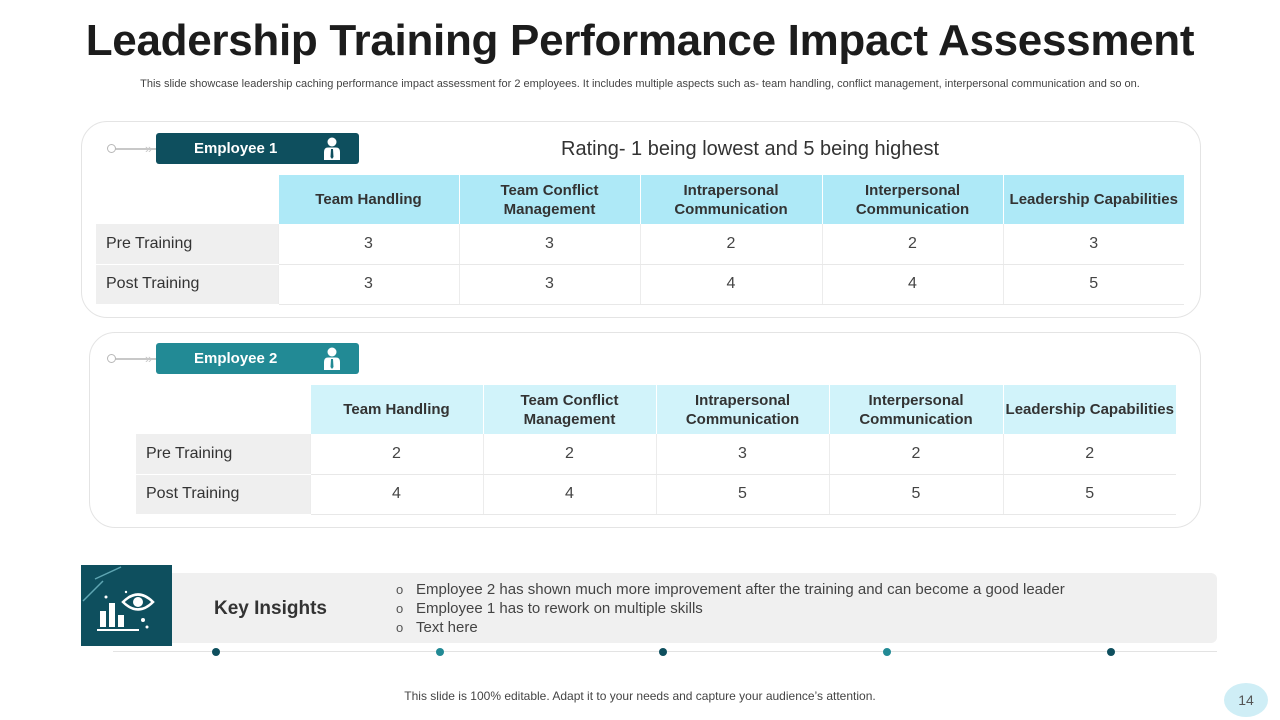 The width and height of the screenshot is (1280, 720). Describe the element at coordinates (132, 359) in the screenshot. I see `employee-2-connector: »` at that location.